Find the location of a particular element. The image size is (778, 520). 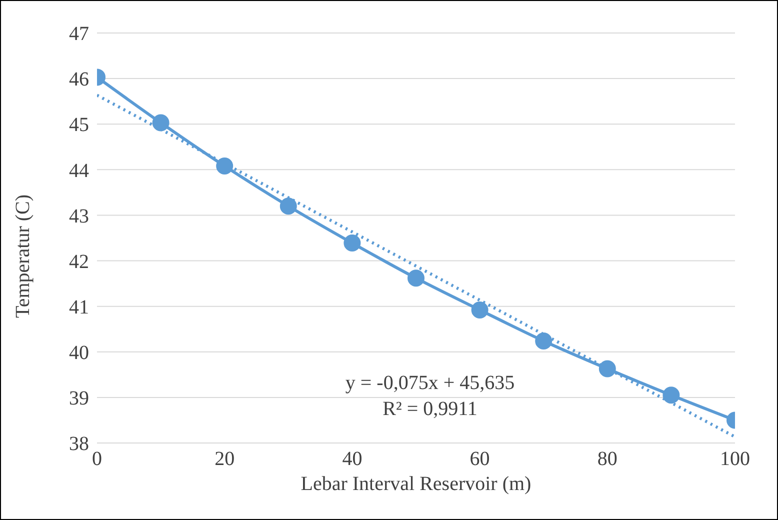

x-tick-label: 40 is located at coordinates (352, 459).